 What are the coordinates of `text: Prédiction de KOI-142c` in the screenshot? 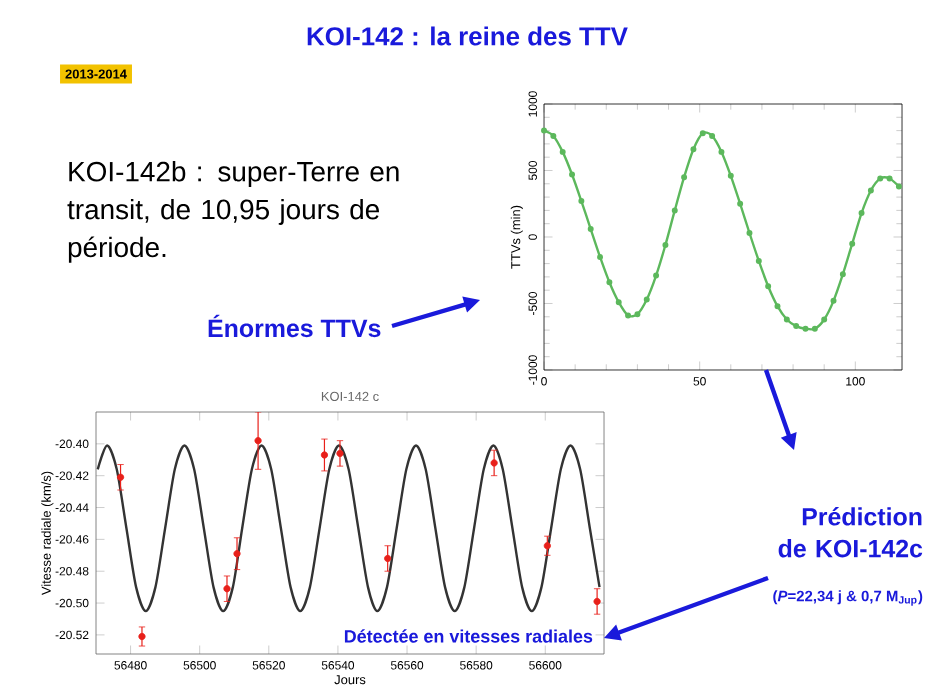 It's located at (850, 532).